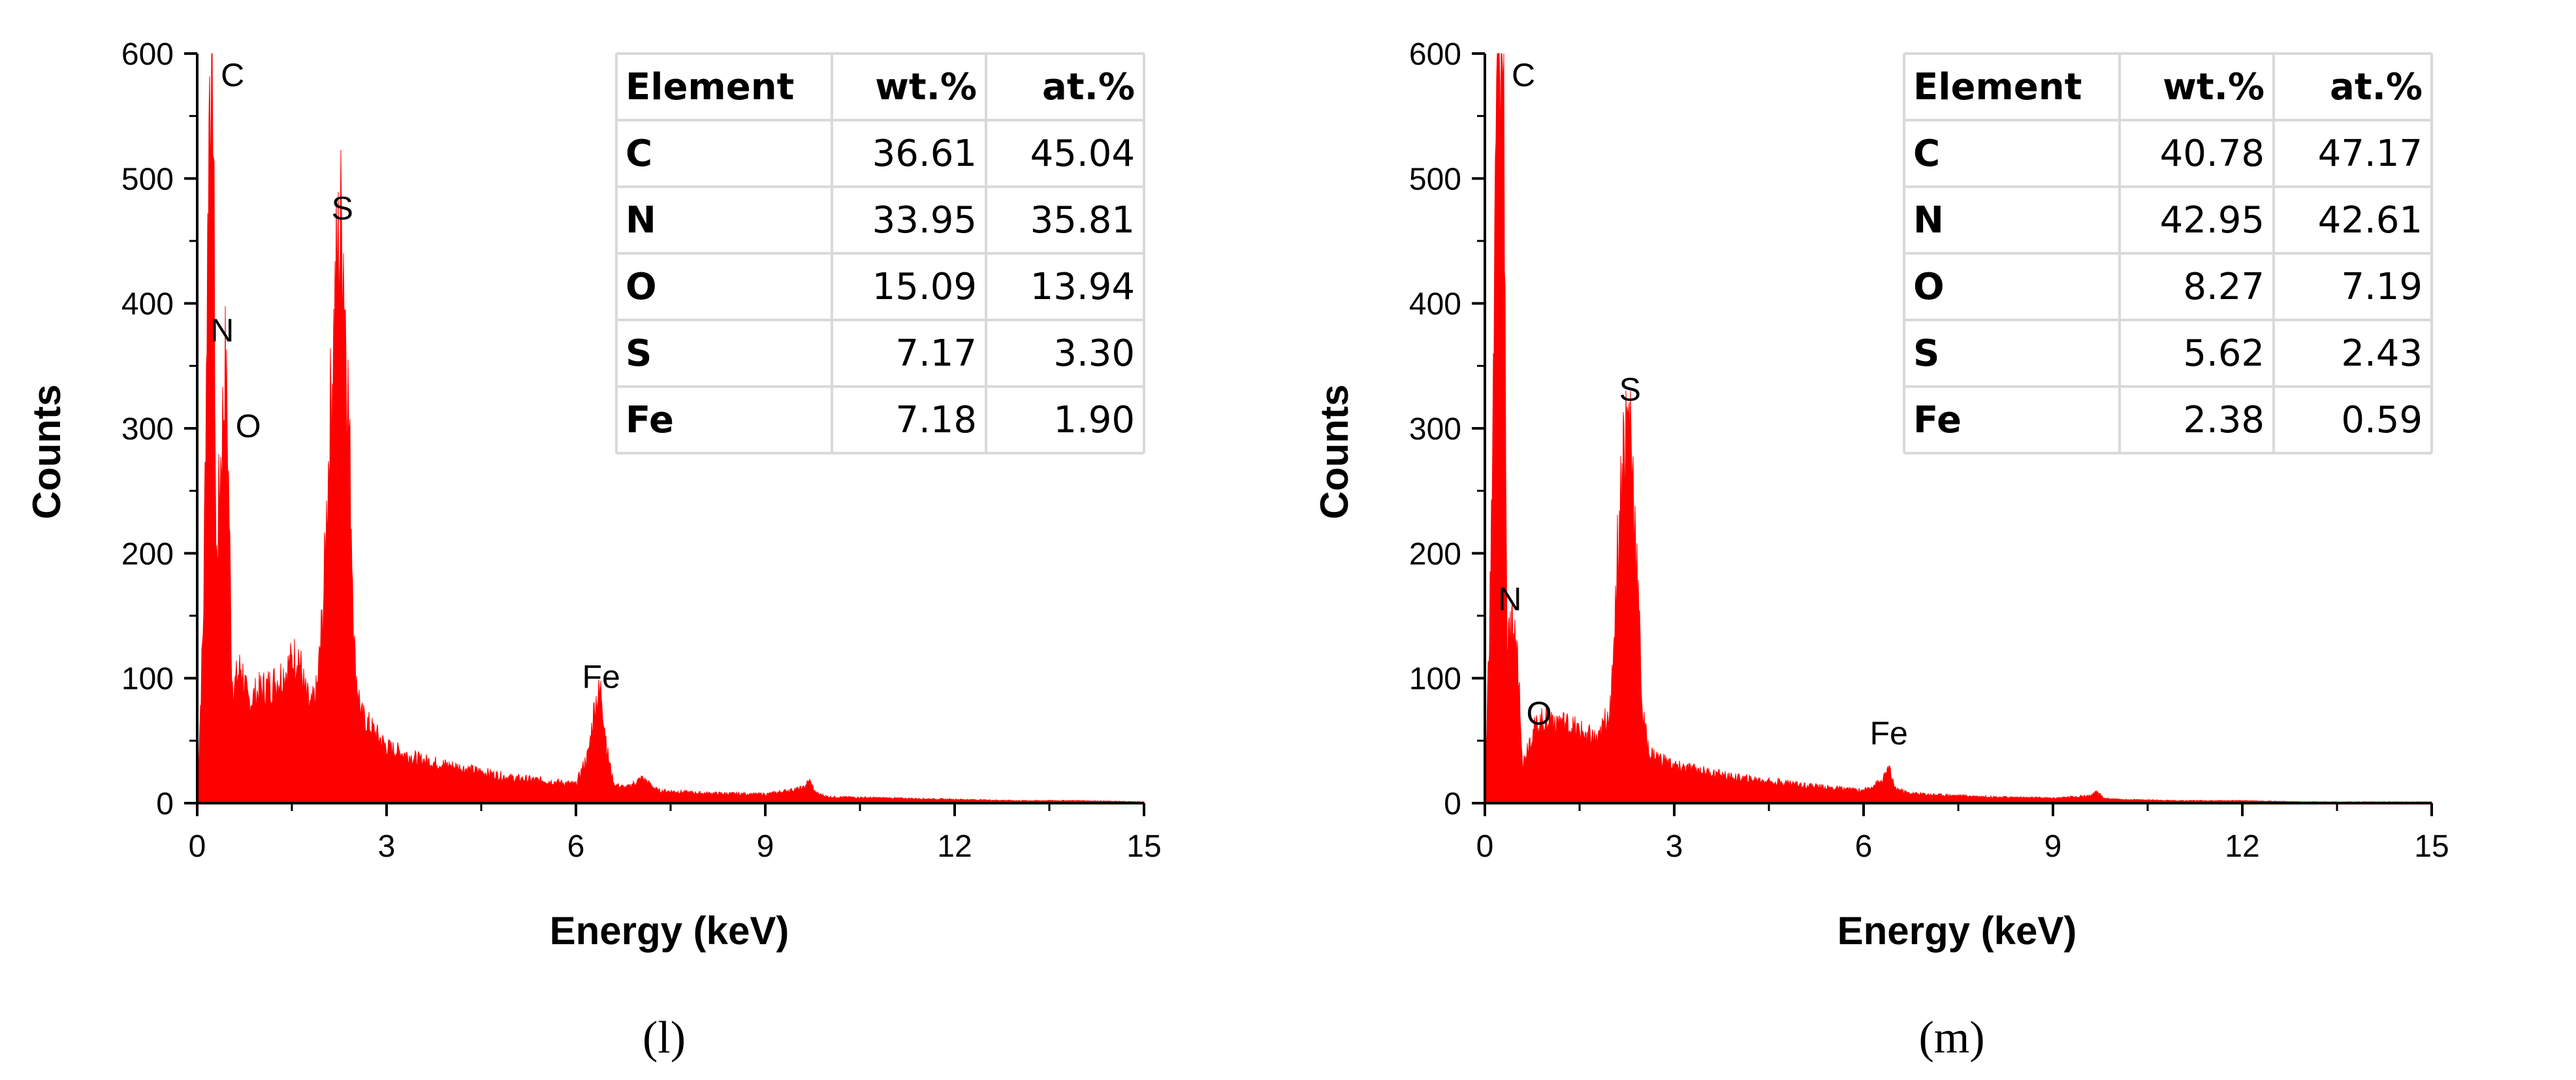 Image resolution: width=2576 pixels, height=1080 pixels. What do you see at coordinates (2224, 287) in the screenshot?
I see `table-cell: 8.27` at bounding box center [2224, 287].